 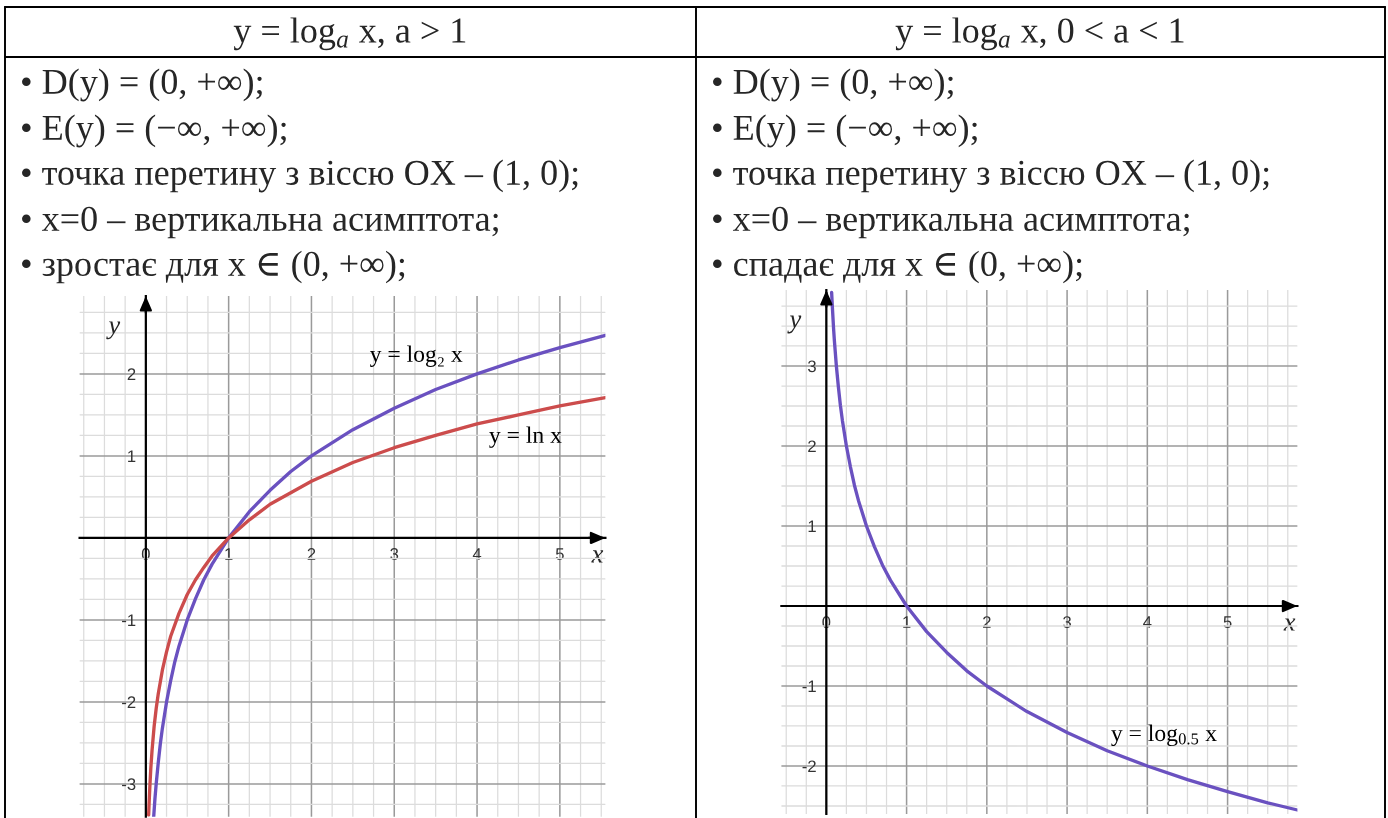 I want to click on series-label: y = ln x, so click(x=525, y=437).